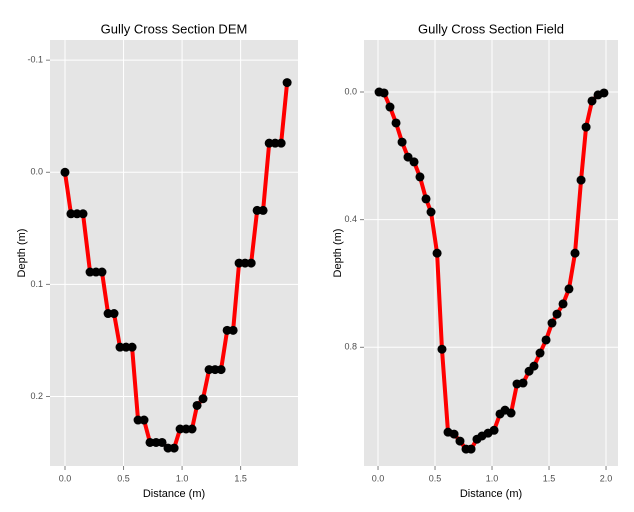  Describe the element at coordinates (36, 396) in the screenshot. I see `y-tick-label: 0.2` at that location.